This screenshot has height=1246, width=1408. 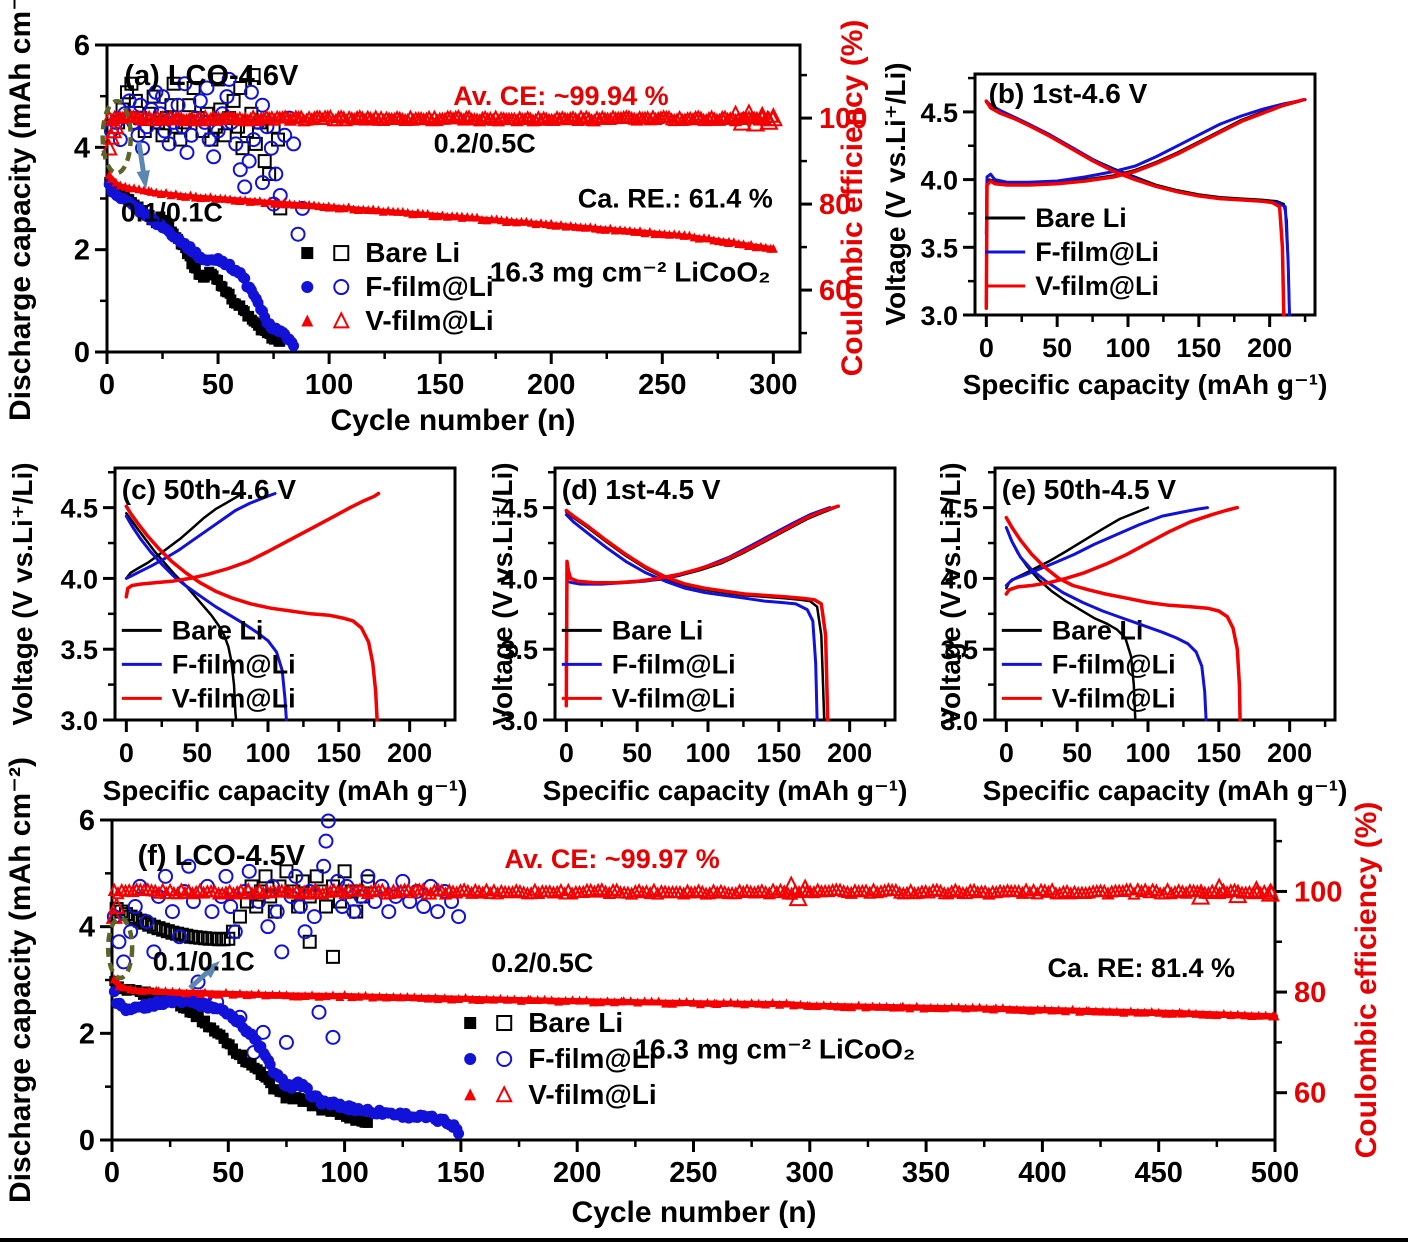 What do you see at coordinates (218, 385) in the screenshot?
I see `x-tick-label: 50` at bounding box center [218, 385].